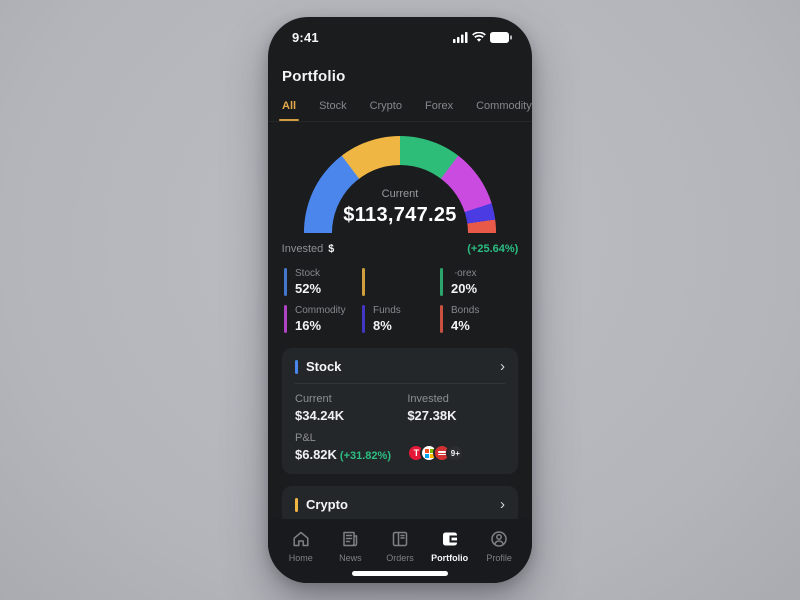 Image resolution: width=800 pixels, height=600 pixels. I want to click on gauge-hole, so click(400, 233).